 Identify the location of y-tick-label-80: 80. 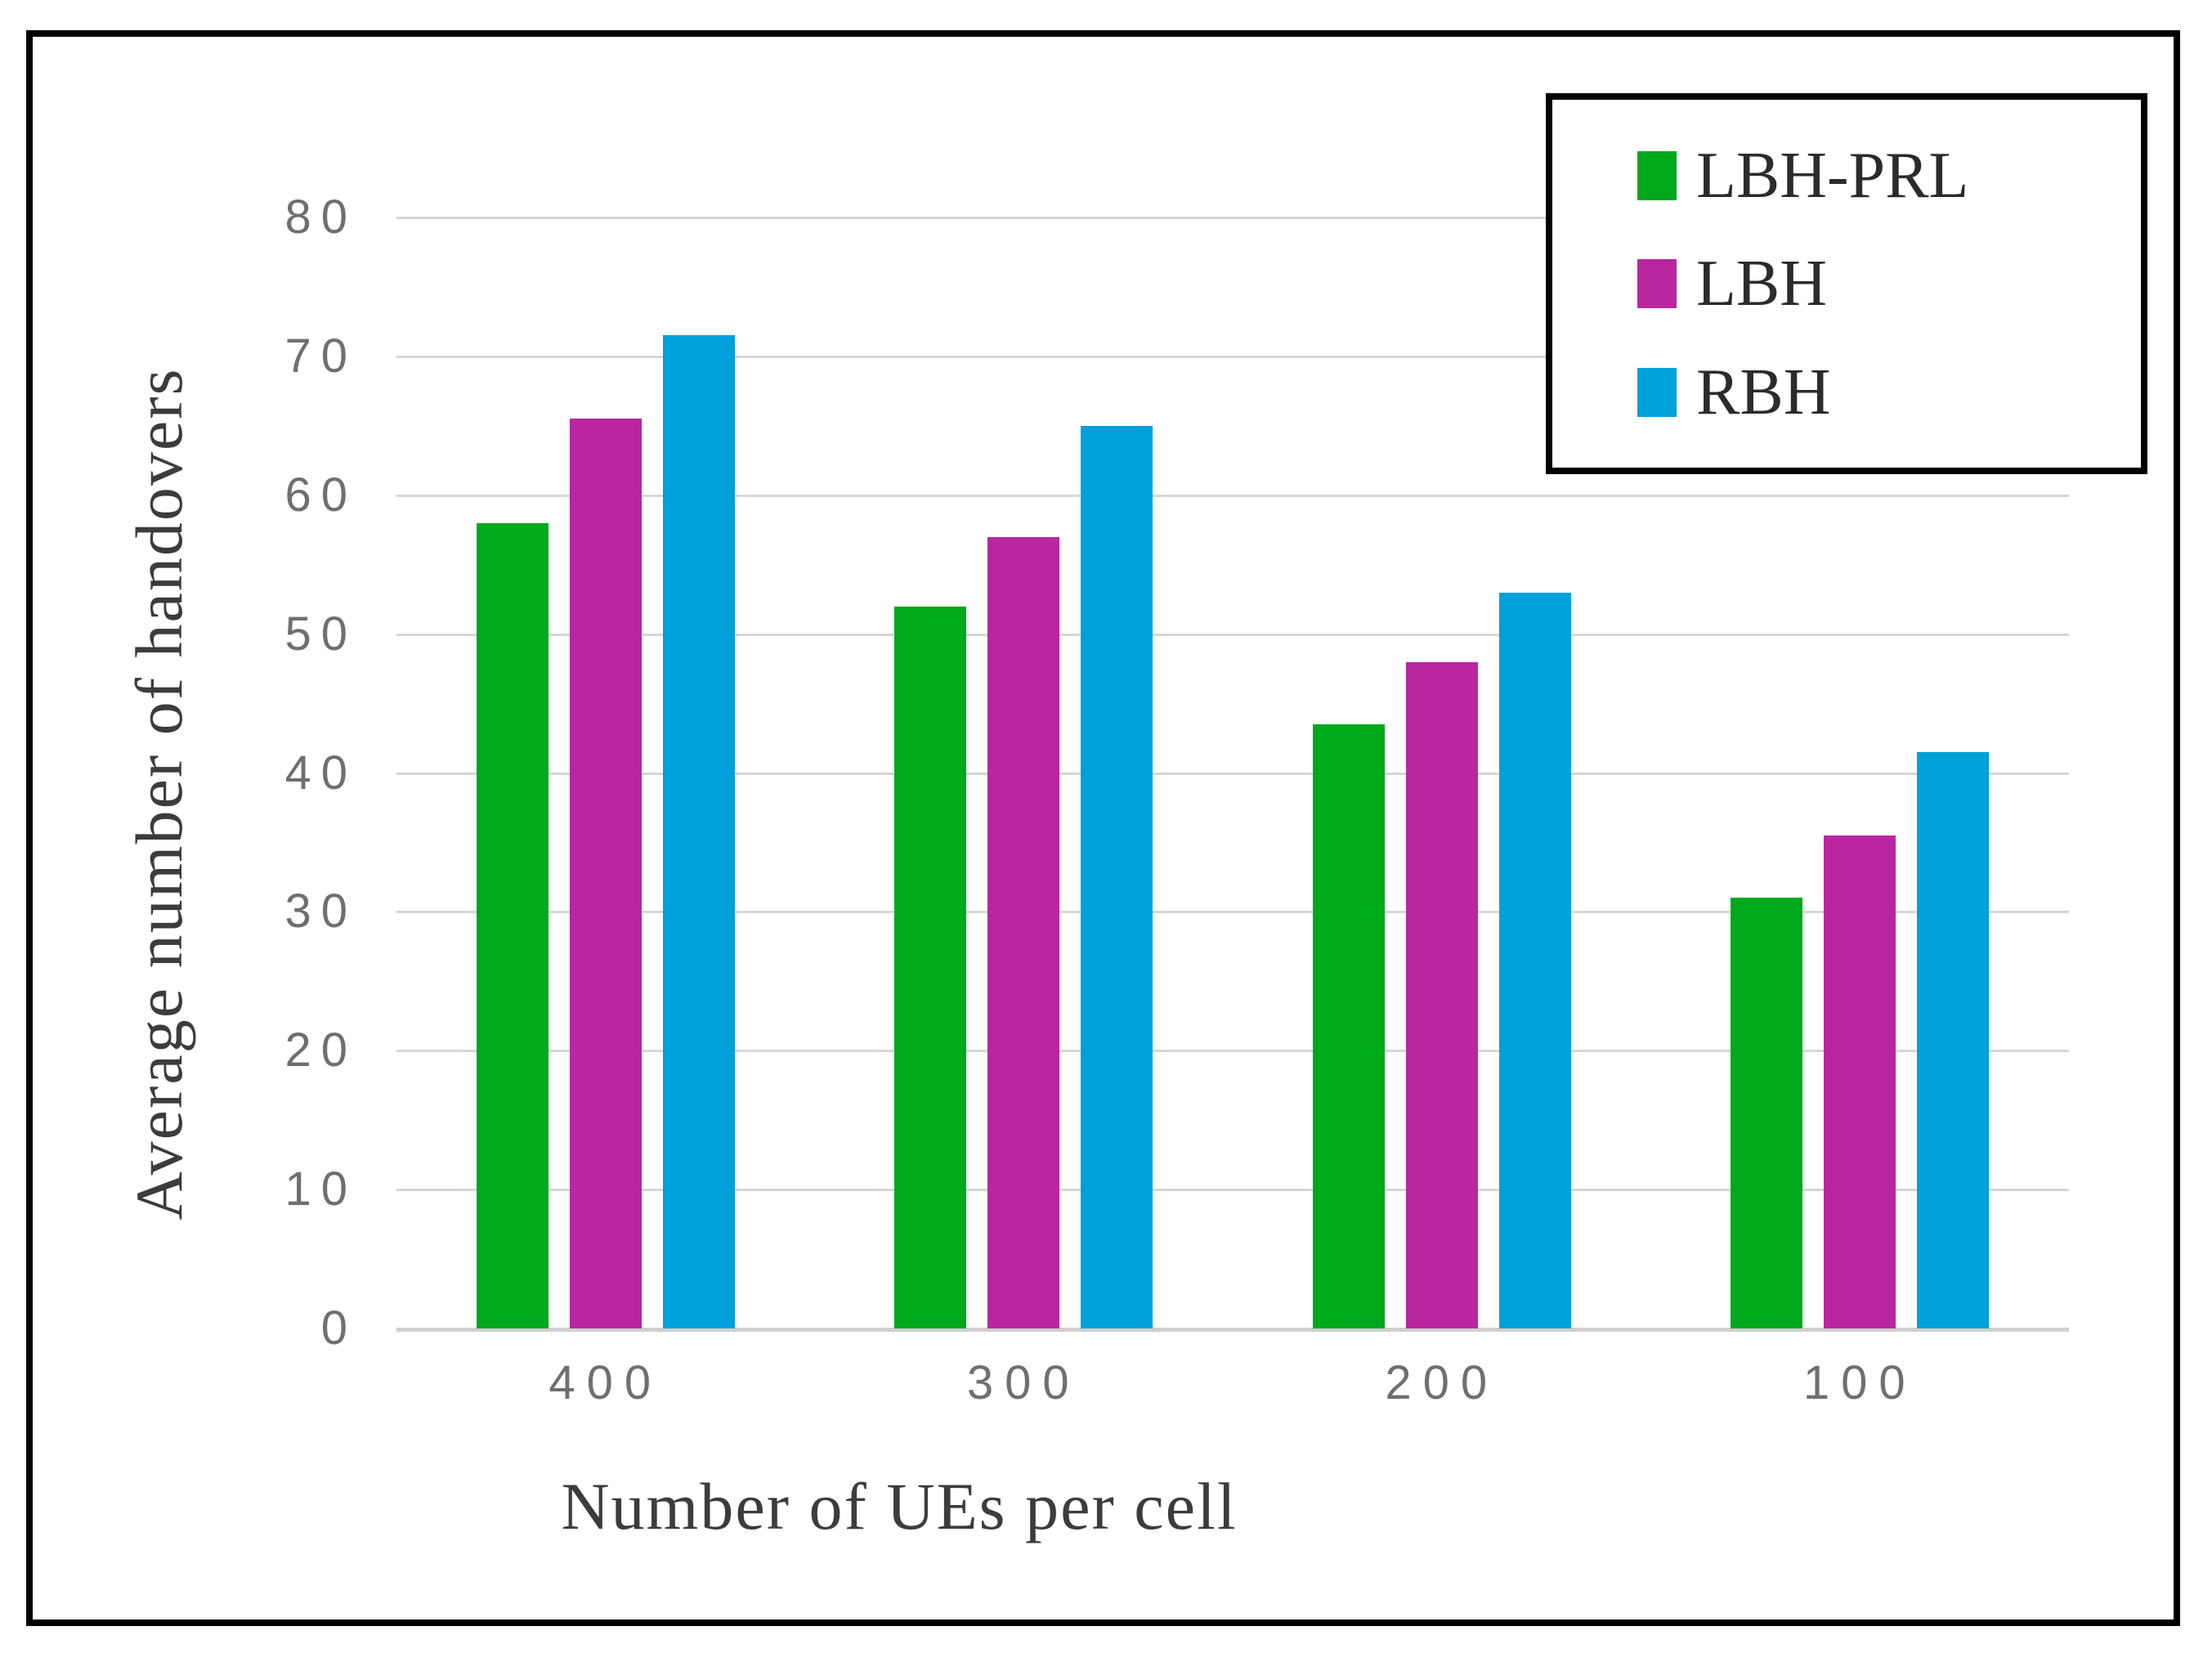
(320, 217).